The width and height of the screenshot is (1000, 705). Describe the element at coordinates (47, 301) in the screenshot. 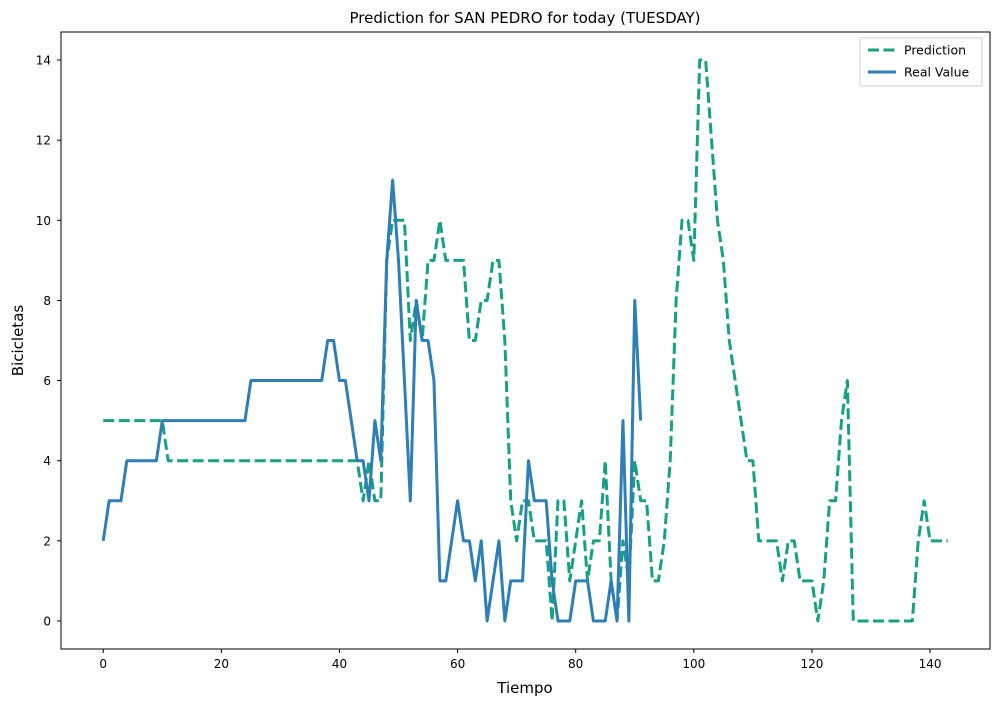

I see `y-tick-label: 8` at that location.